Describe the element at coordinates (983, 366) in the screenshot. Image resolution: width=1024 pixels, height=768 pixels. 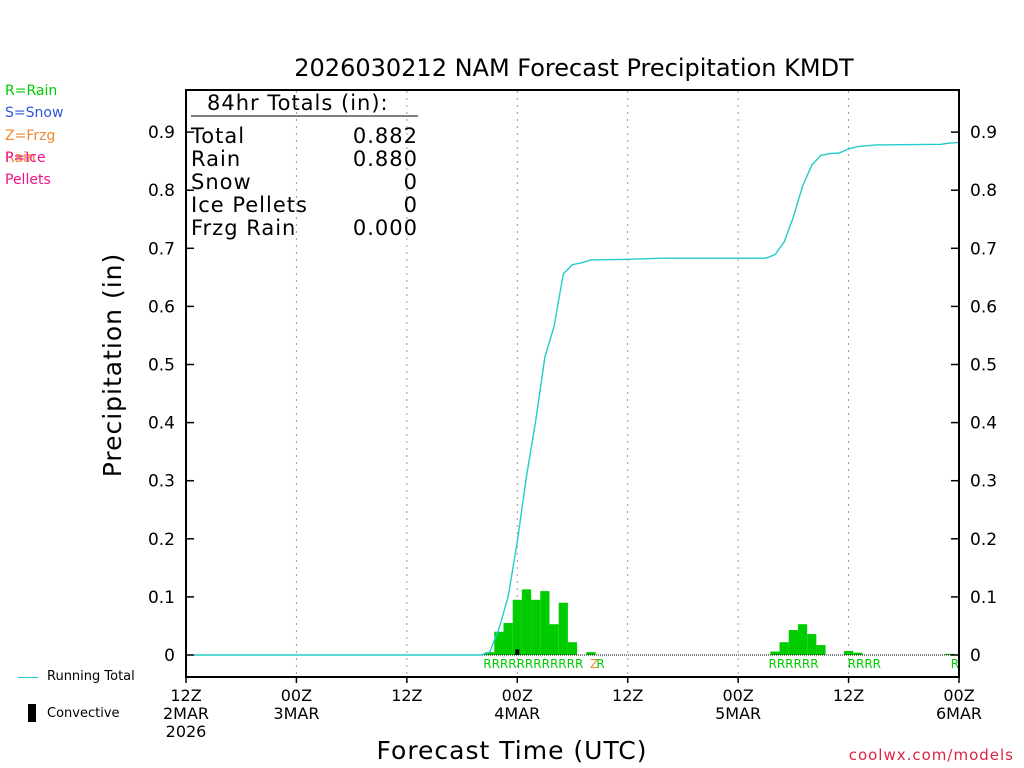
I see `y-tick-label-right: 0.5` at that location.